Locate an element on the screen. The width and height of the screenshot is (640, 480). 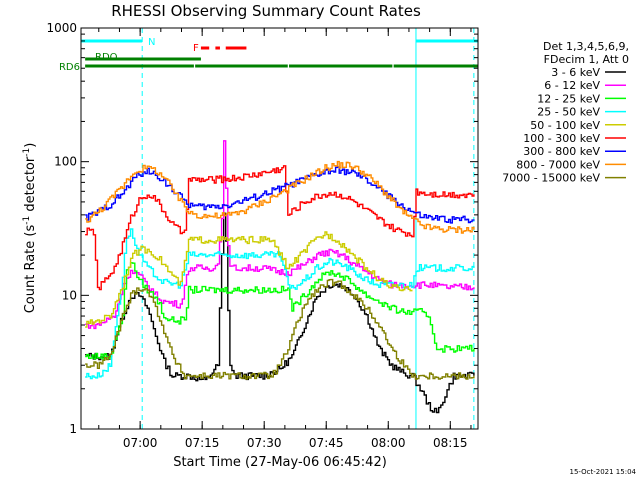
y-axis-label: Count Rate (s-1 detector-1) is located at coordinates (30, 228).